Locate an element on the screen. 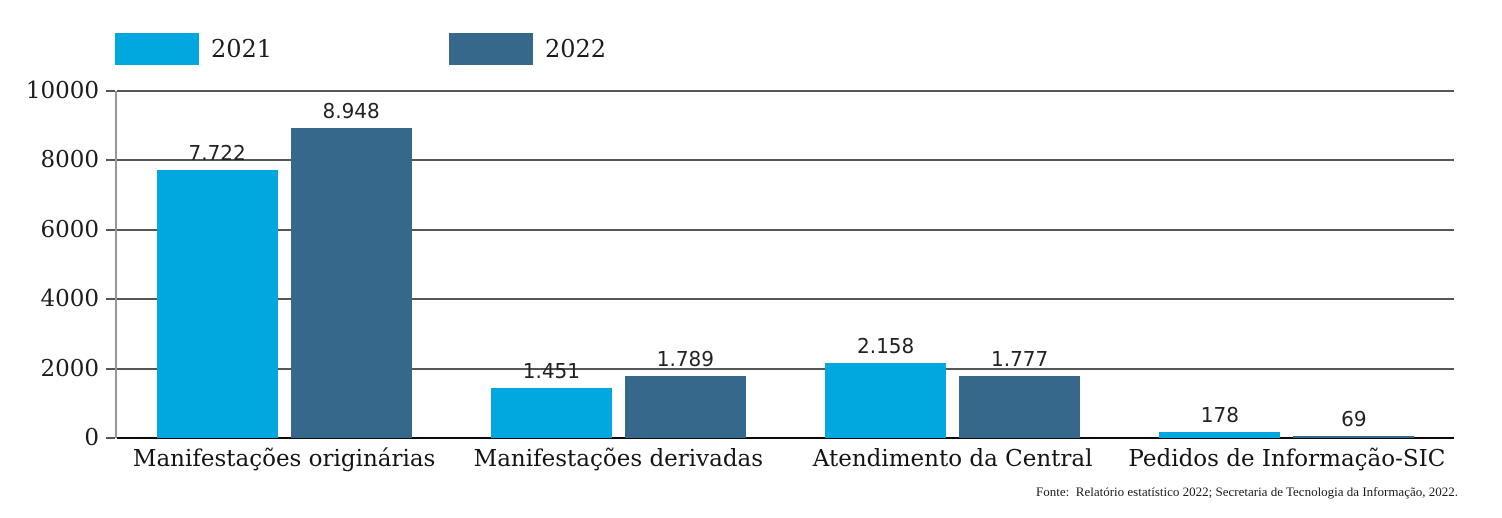  bar-value-label-2022-cat2: 1.789 is located at coordinates (685, 358).